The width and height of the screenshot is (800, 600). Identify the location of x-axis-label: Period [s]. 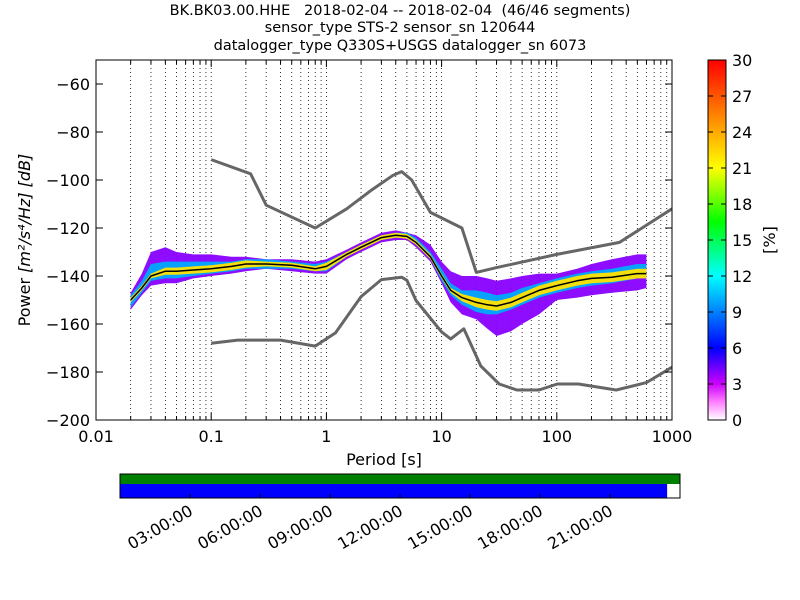
(384, 459).